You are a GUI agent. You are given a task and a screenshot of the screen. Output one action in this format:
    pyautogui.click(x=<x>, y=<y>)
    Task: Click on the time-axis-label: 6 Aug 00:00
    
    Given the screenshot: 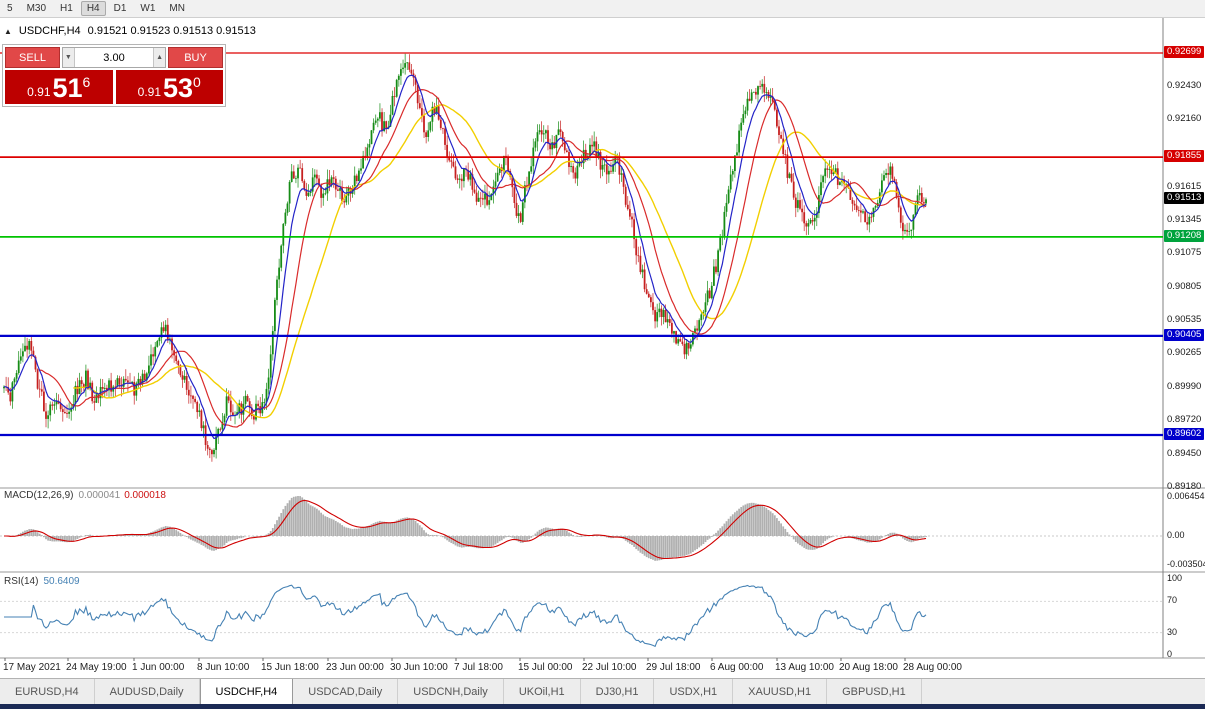 What is the action you would take?
    pyautogui.click(x=737, y=667)
    